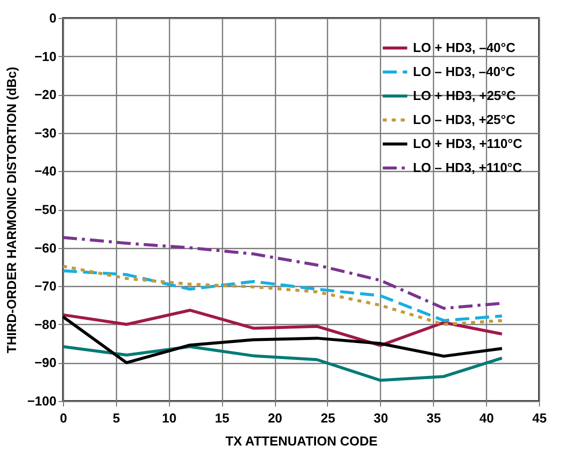 The image size is (572, 453). What do you see at coordinates (64, 418) in the screenshot?
I see `x-tick-label: 0` at bounding box center [64, 418].